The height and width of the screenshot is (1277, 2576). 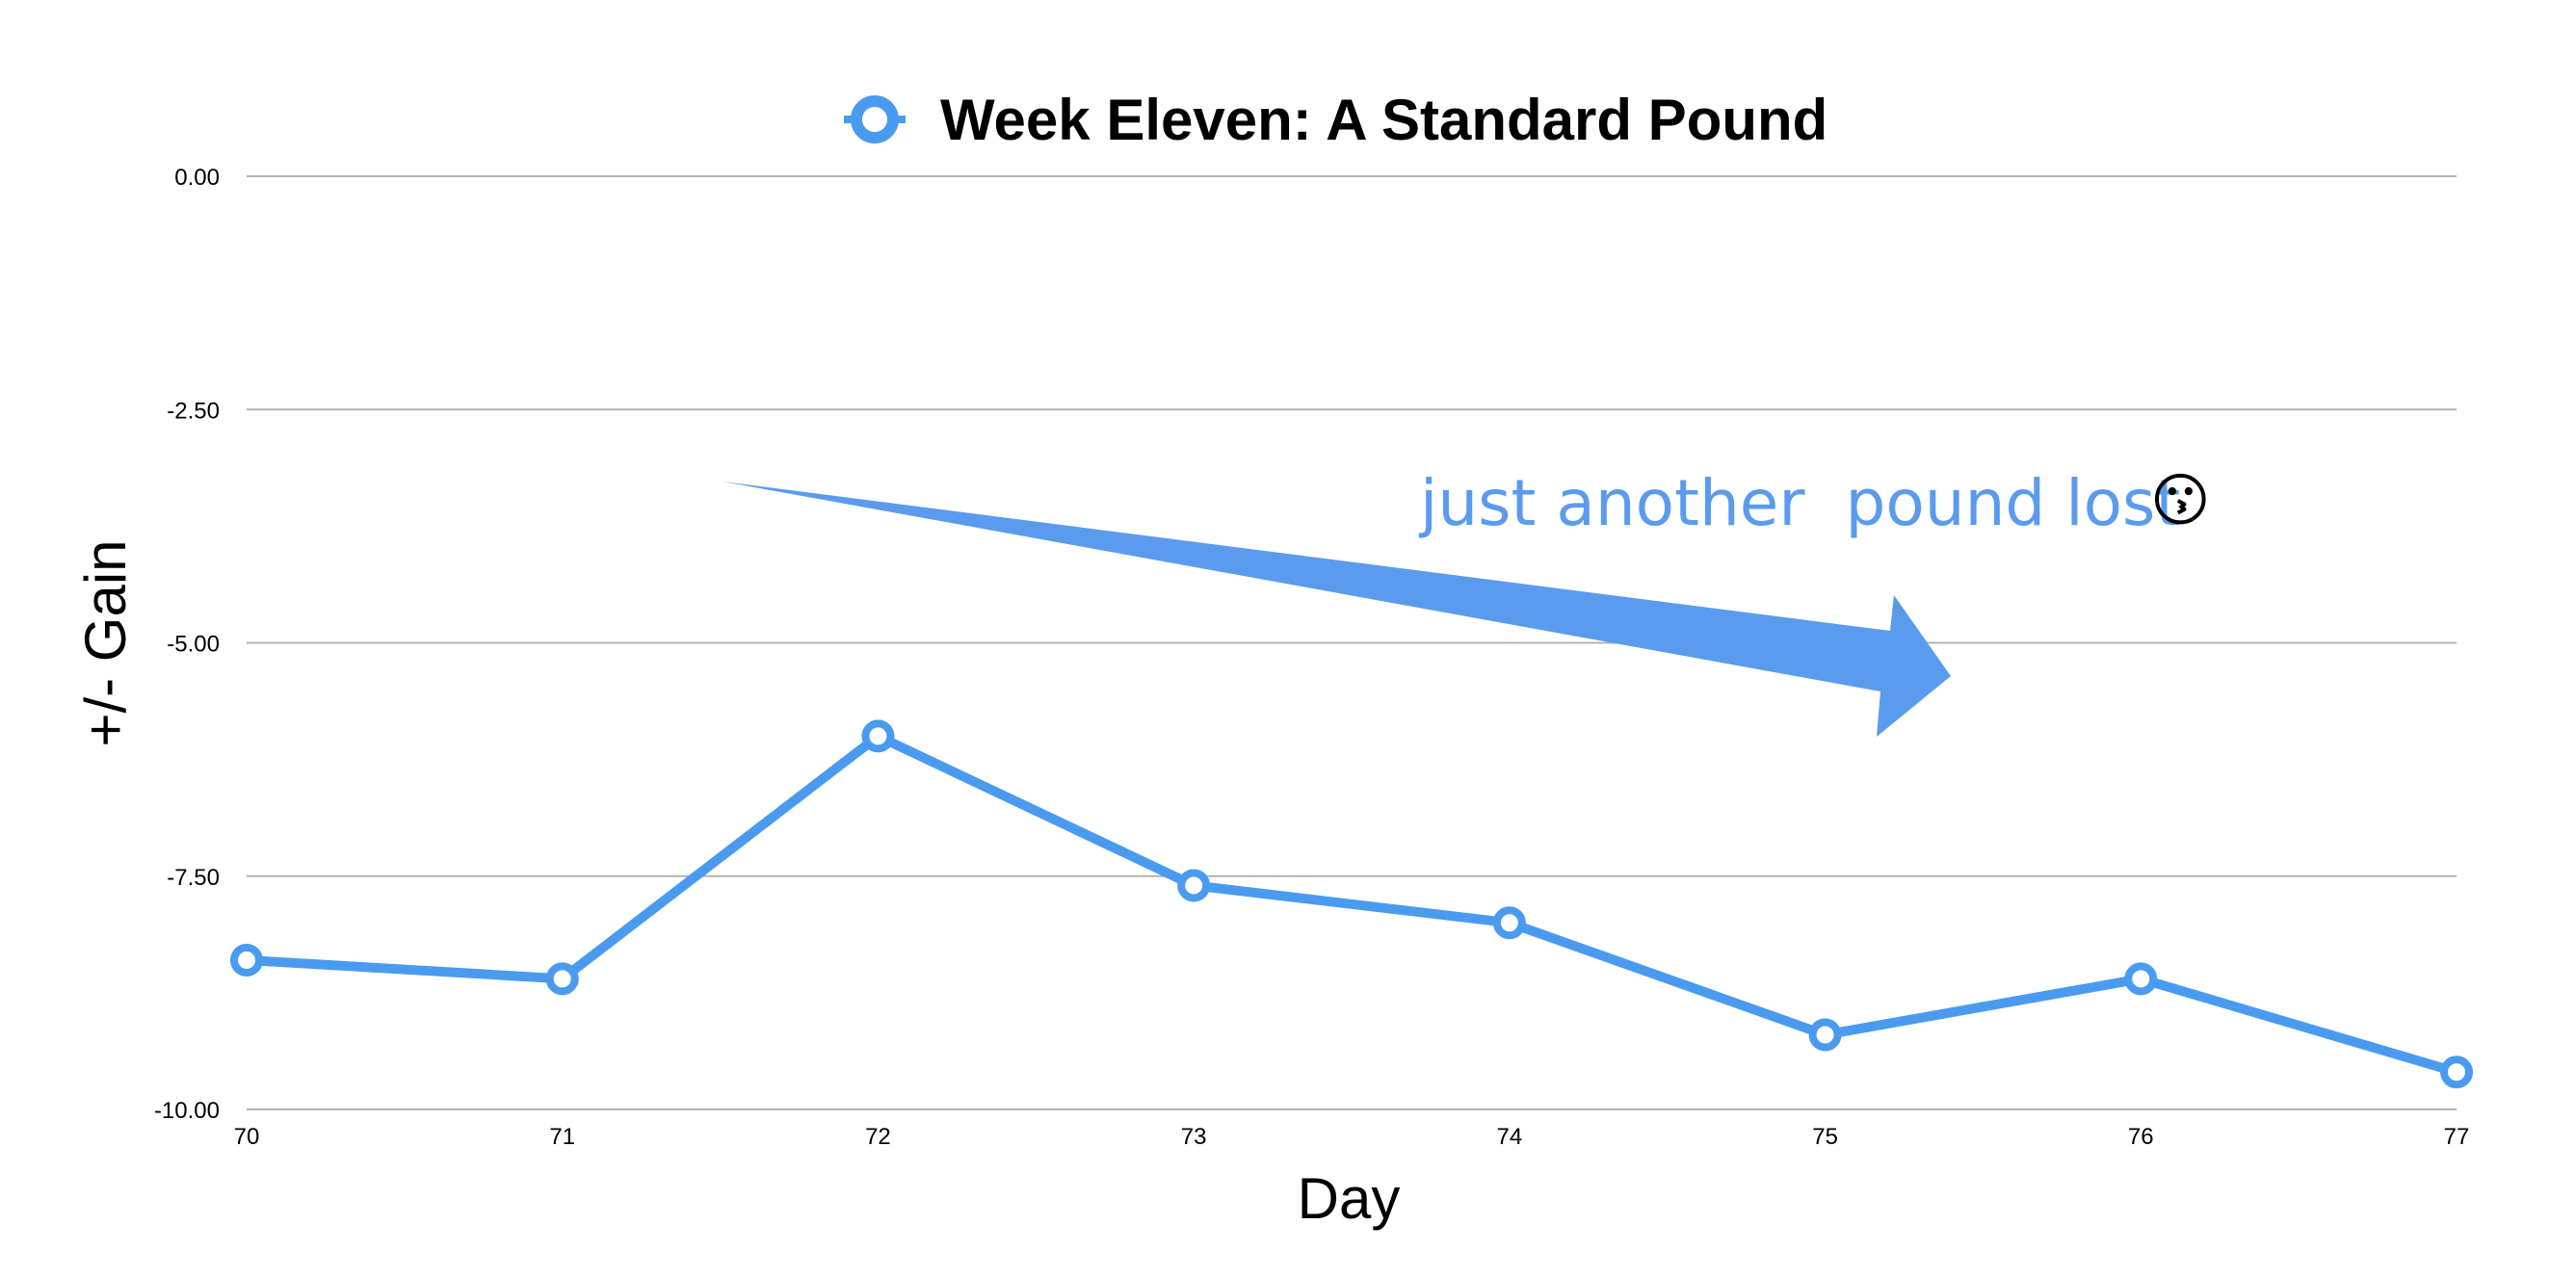 I want to click on legend-marker-icon, so click(x=875, y=119).